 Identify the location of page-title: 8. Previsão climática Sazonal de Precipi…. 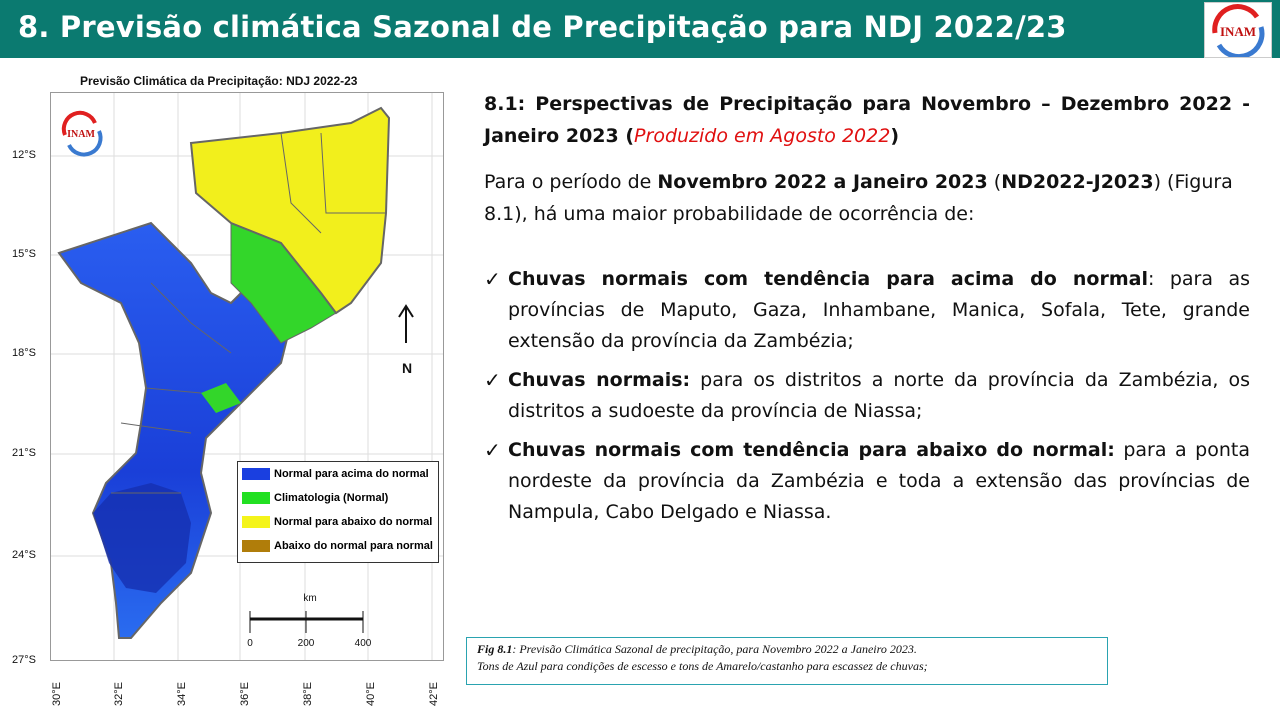
(542, 27).